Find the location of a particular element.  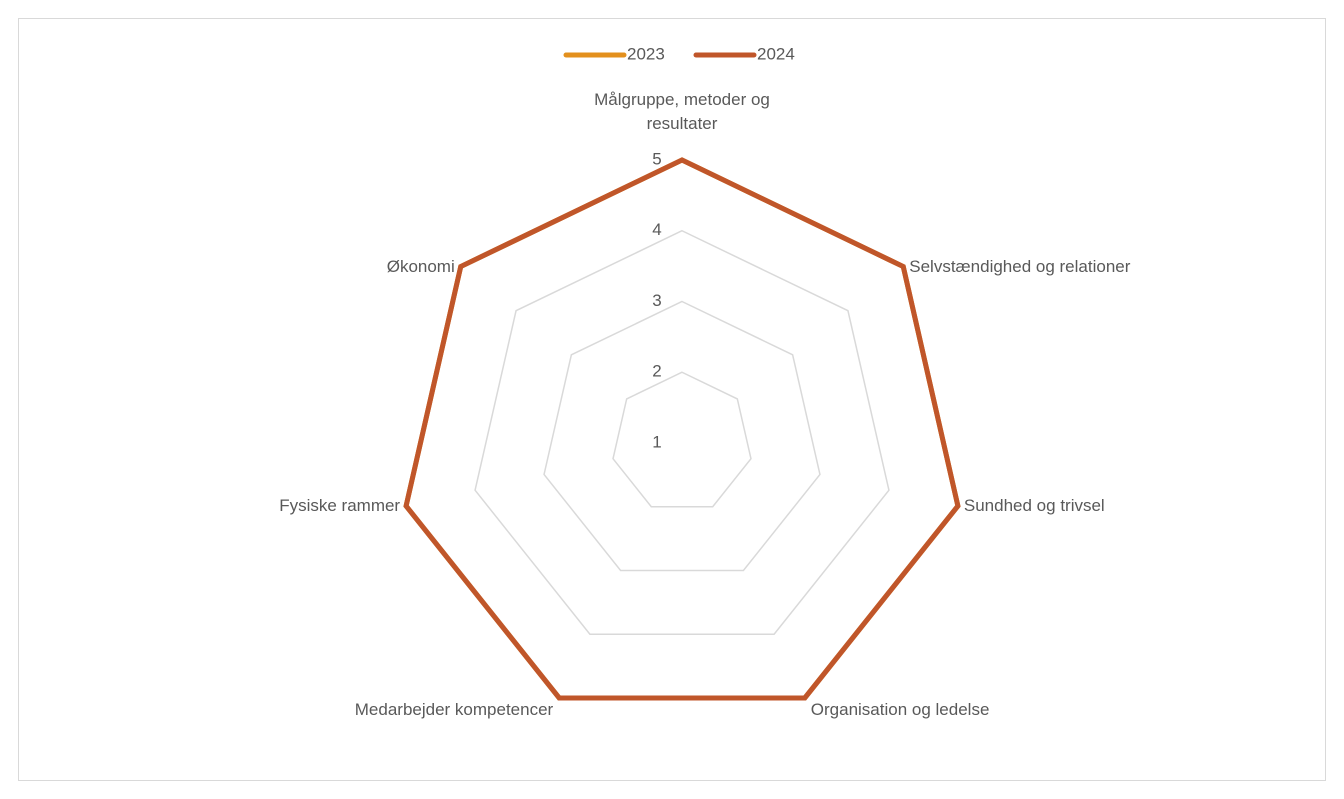

legend-label: 2024 is located at coordinates (776, 53).